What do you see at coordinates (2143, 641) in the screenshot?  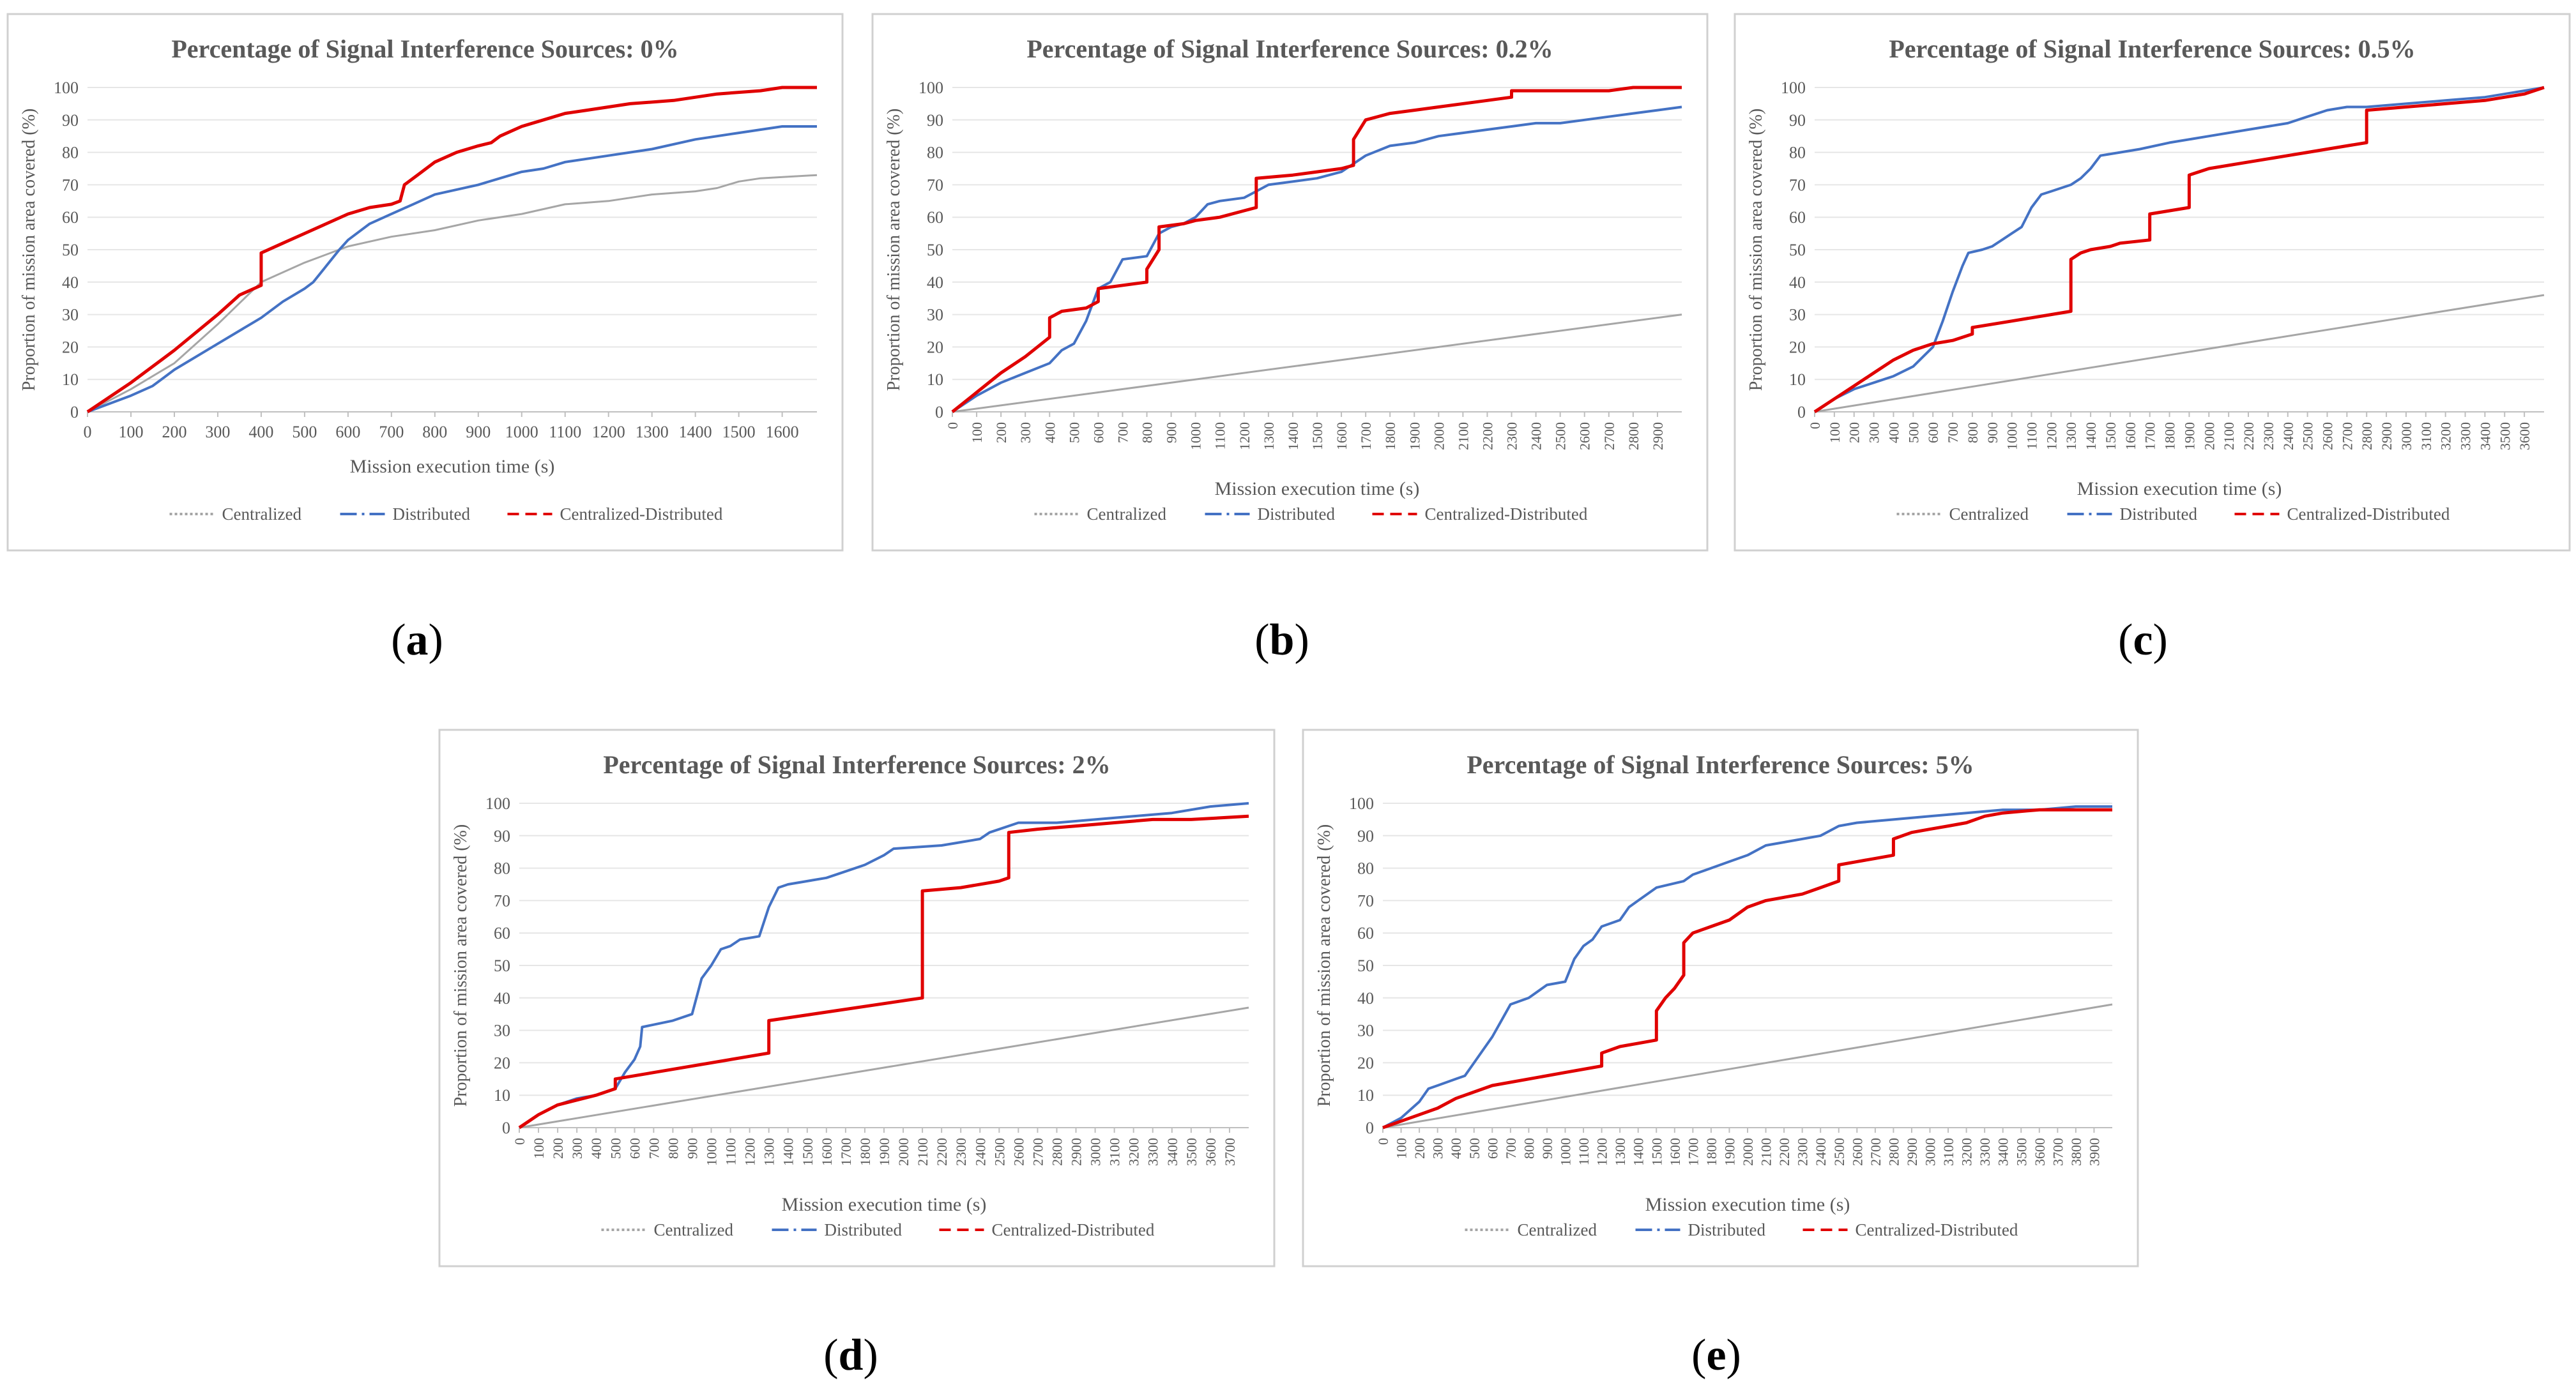 I see `subfigure-label-c: (c)` at bounding box center [2143, 641].